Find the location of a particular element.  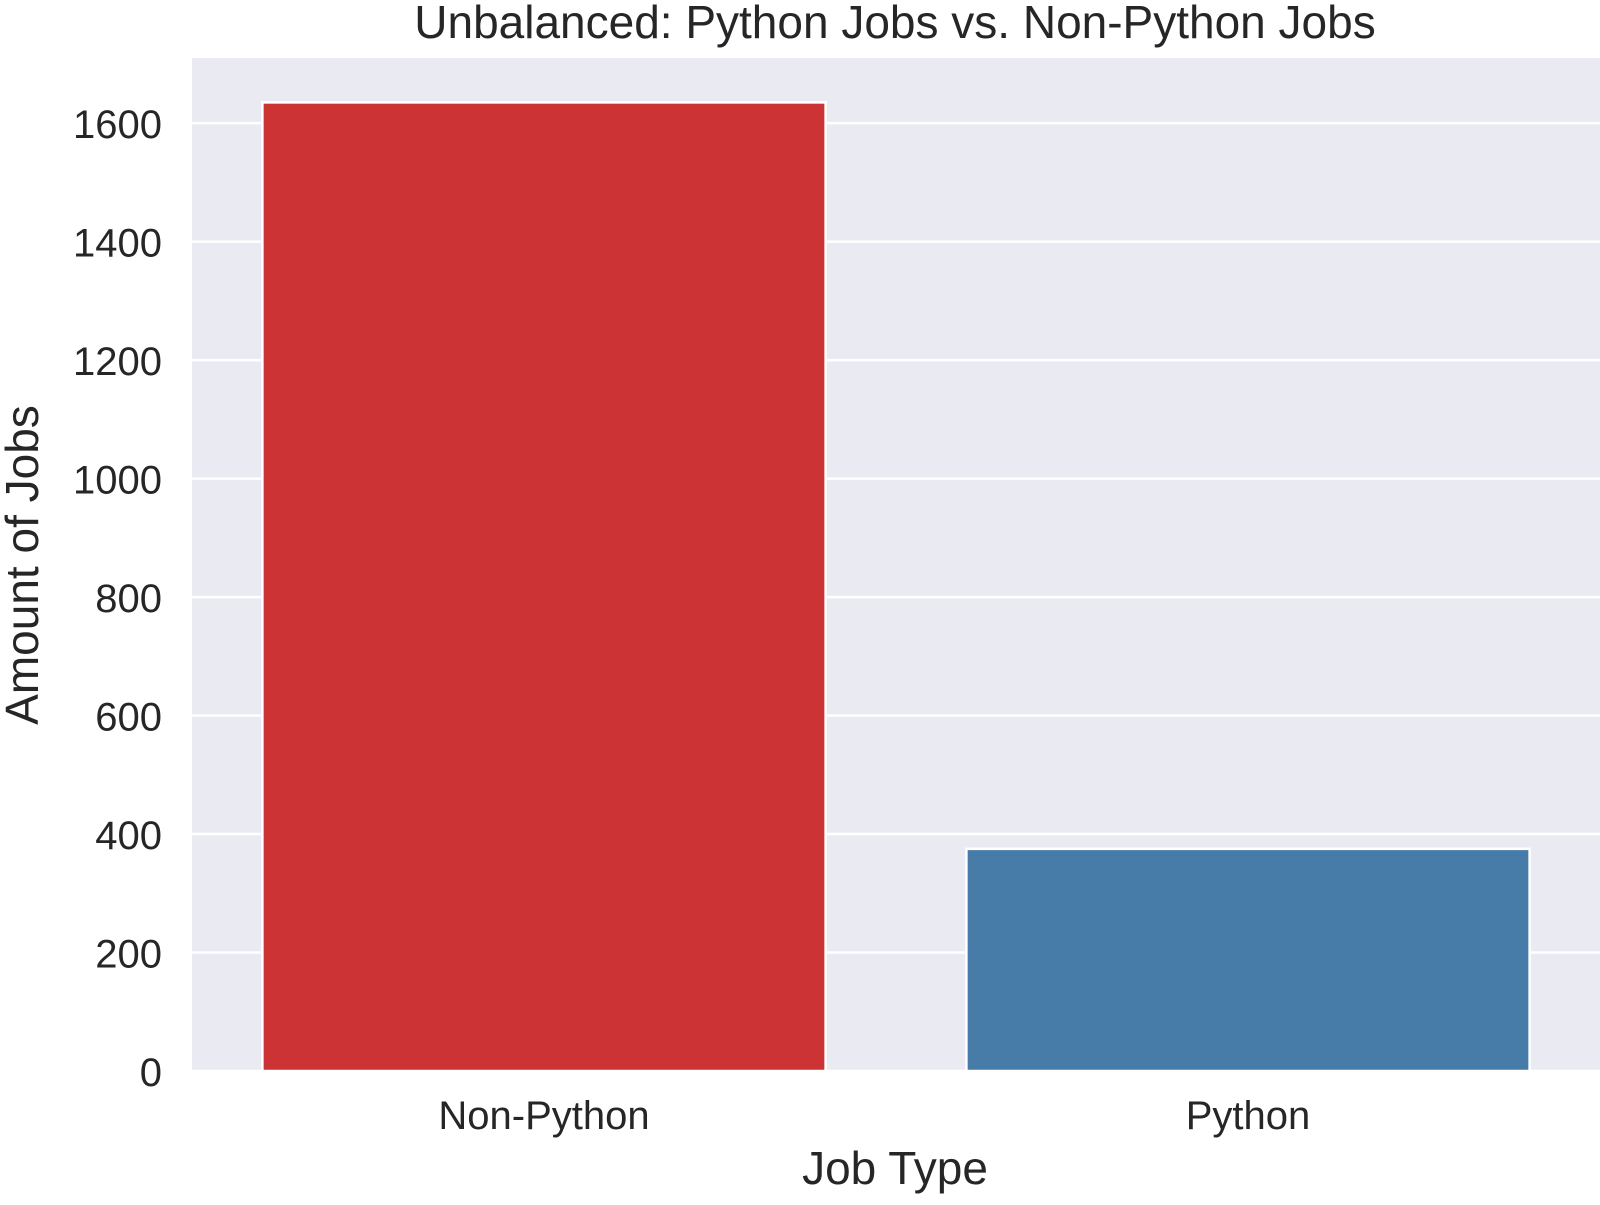

y-tick-label: 400 is located at coordinates (128, 836).